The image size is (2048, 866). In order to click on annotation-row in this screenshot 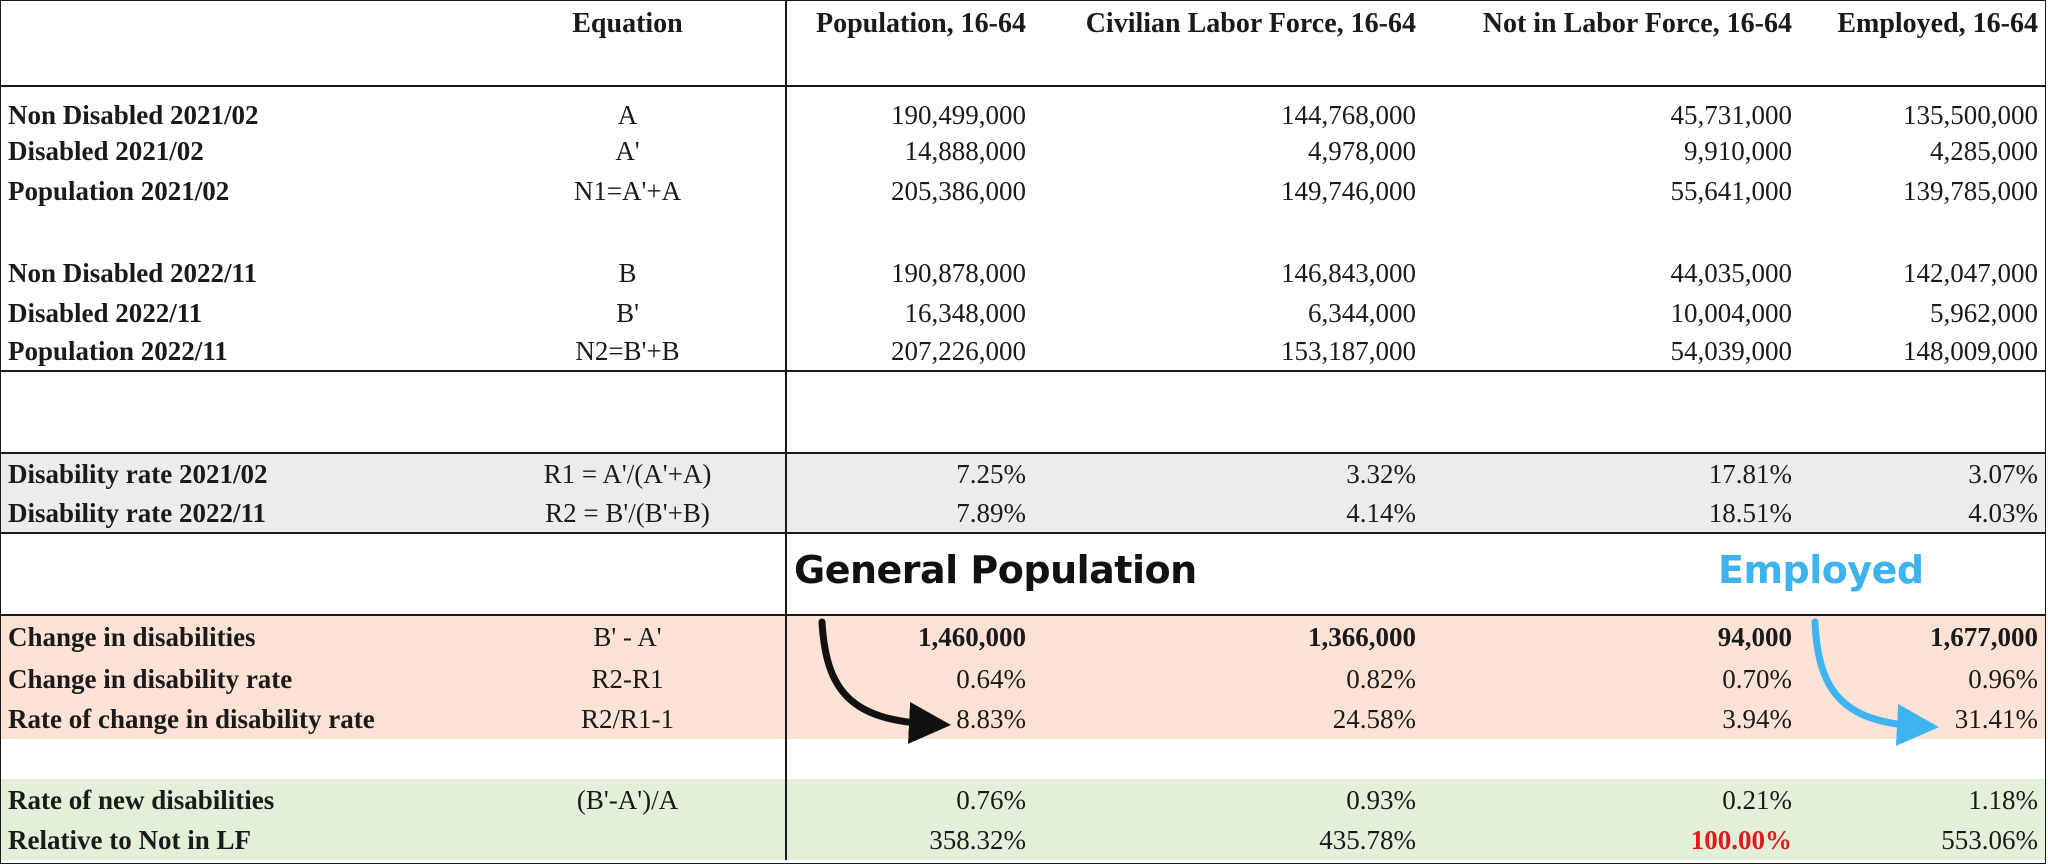, I will do `click(1023, 574)`.